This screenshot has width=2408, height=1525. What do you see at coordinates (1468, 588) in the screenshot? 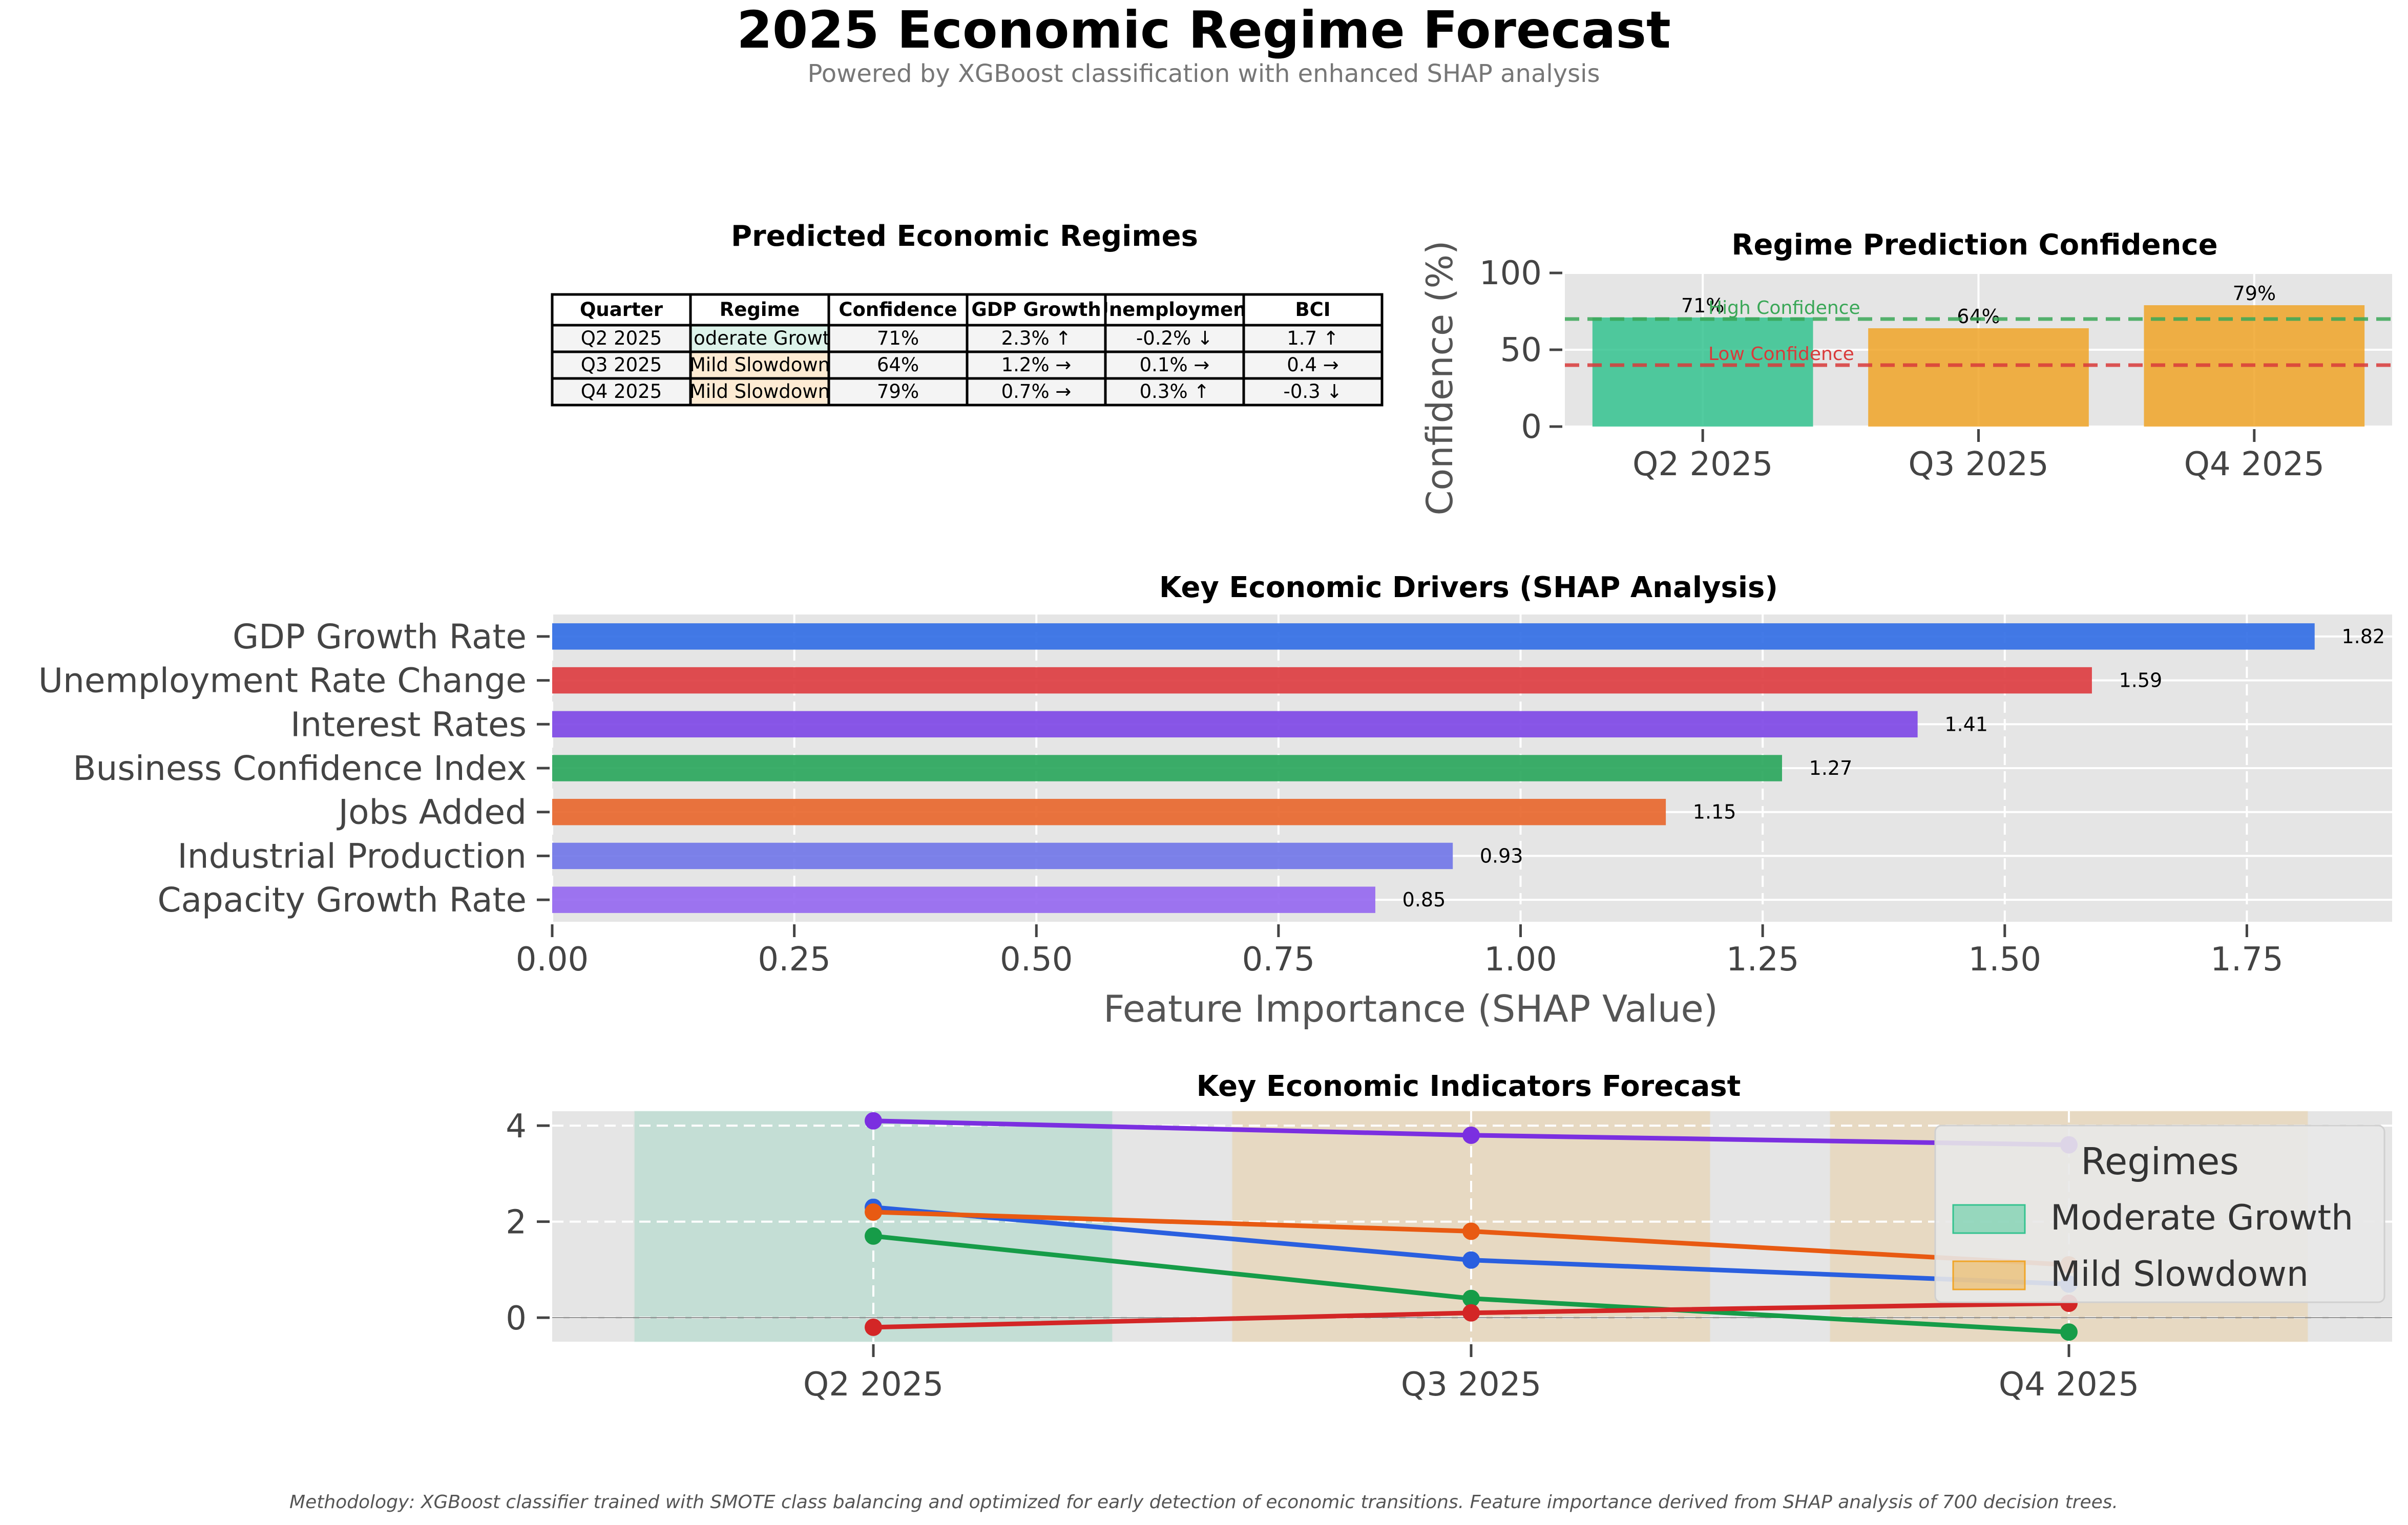
I see `shap-chart-title: Key Economic Drivers (SHAP Analysis)` at bounding box center [1468, 588].